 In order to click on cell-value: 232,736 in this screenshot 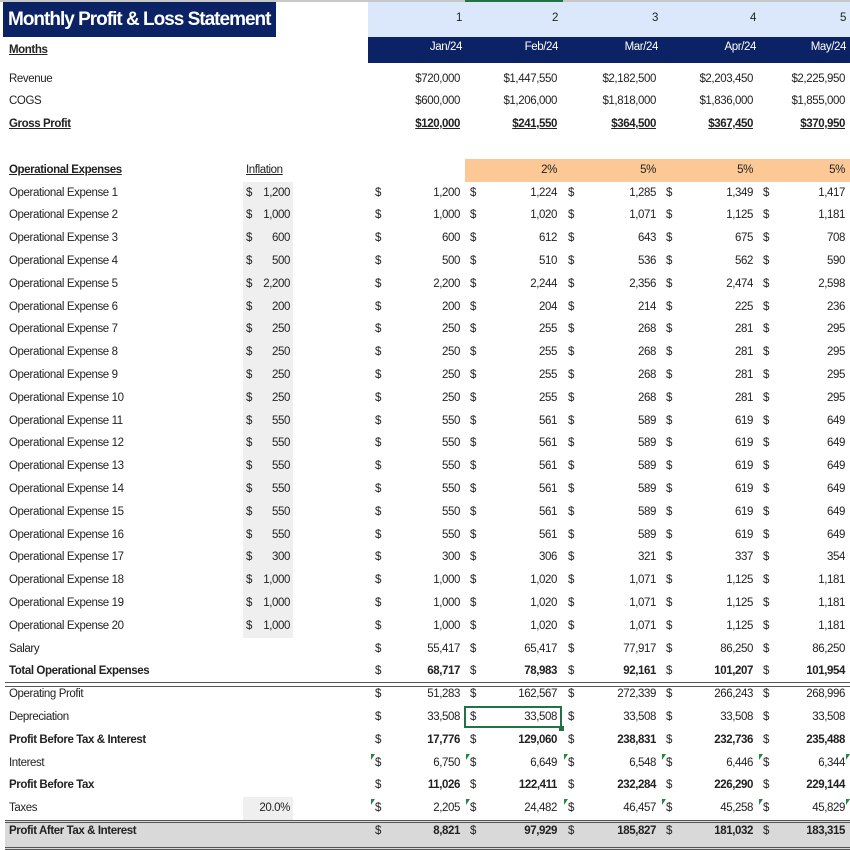, I will do `click(733, 739)`.